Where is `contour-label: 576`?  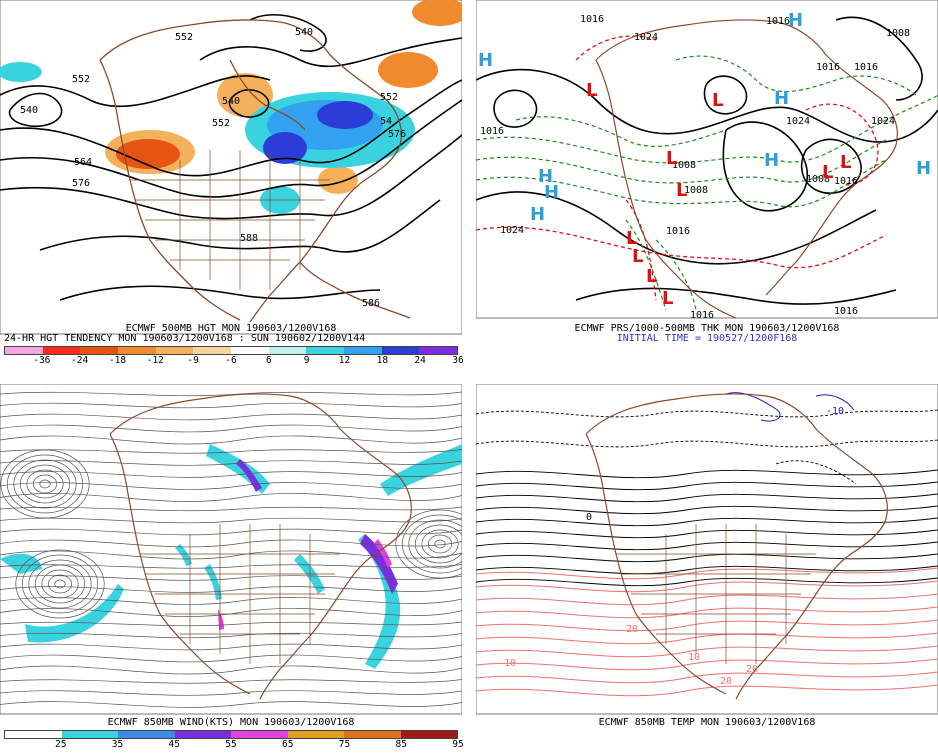
contour-label: 576 is located at coordinates (397, 134).